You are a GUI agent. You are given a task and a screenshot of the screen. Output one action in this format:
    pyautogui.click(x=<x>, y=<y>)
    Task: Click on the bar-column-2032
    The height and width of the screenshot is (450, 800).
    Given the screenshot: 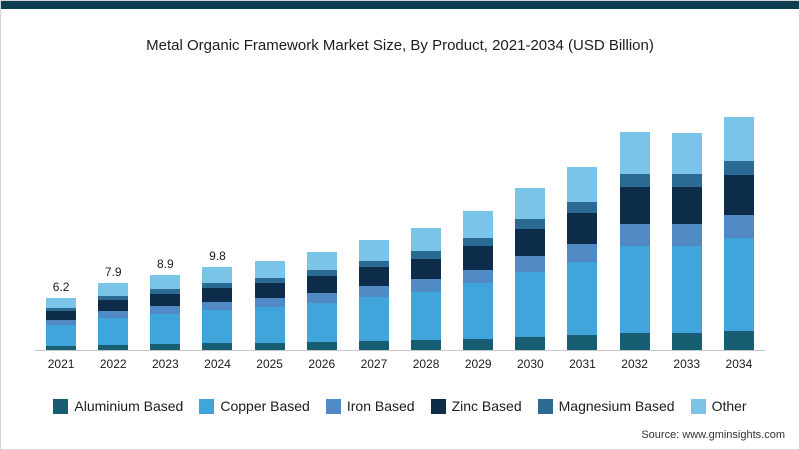 What is the action you would take?
    pyautogui.click(x=635, y=223)
    